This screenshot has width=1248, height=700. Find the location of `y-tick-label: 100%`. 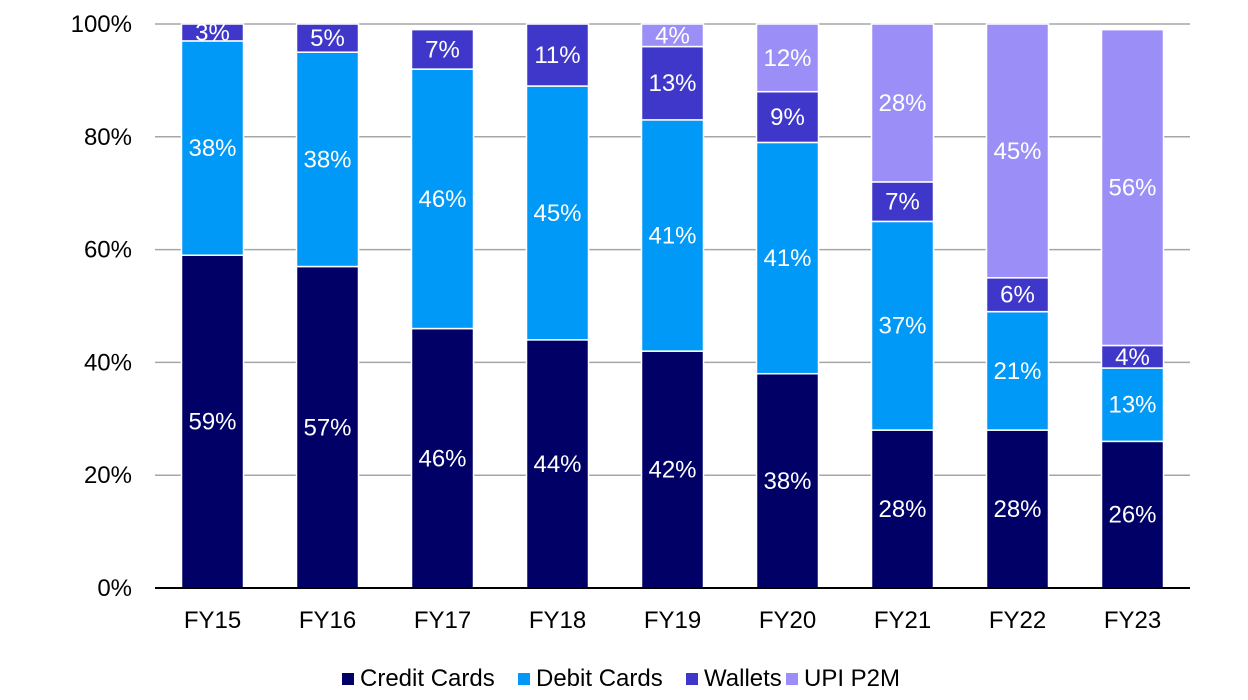

y-tick-label: 100% is located at coordinates (101, 24).